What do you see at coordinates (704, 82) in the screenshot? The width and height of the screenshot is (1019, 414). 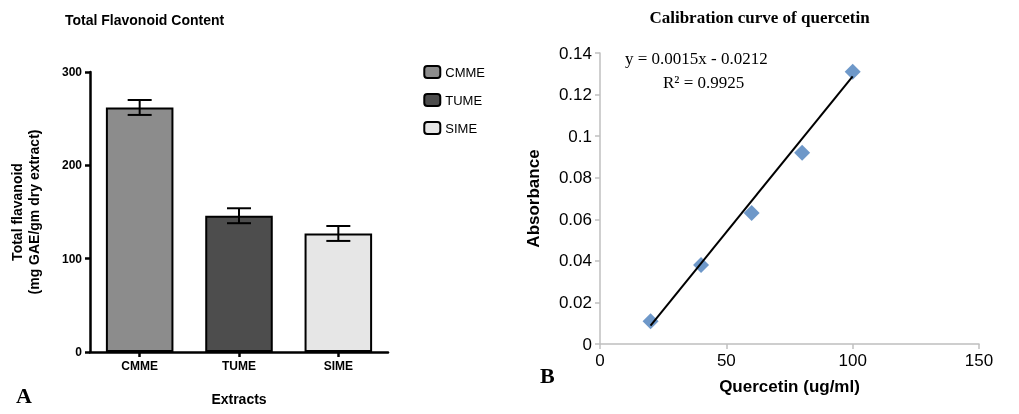 I see `annotation: R² = 0.9925` at bounding box center [704, 82].